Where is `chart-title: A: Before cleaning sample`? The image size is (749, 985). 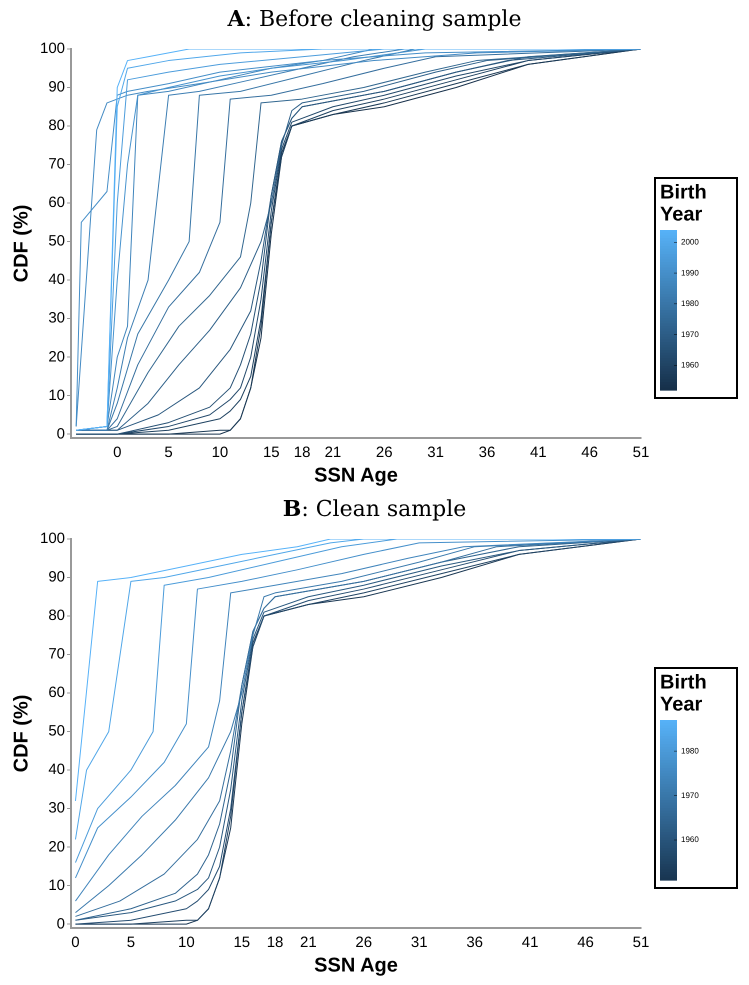 chart-title: A: Before cleaning sample is located at coordinates (374, 19).